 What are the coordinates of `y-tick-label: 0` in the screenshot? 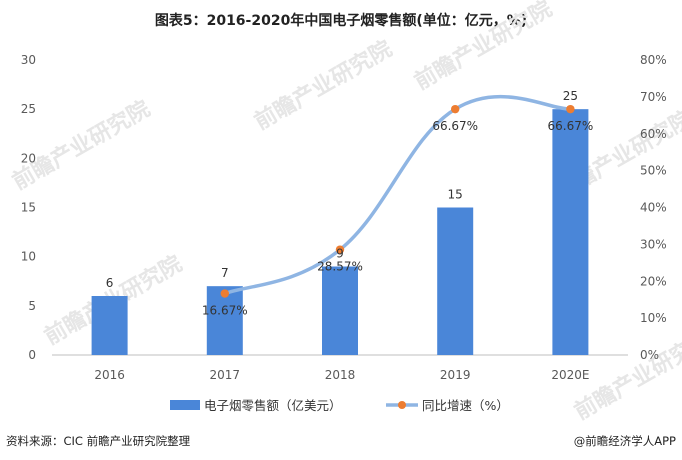 It's located at (32, 355).